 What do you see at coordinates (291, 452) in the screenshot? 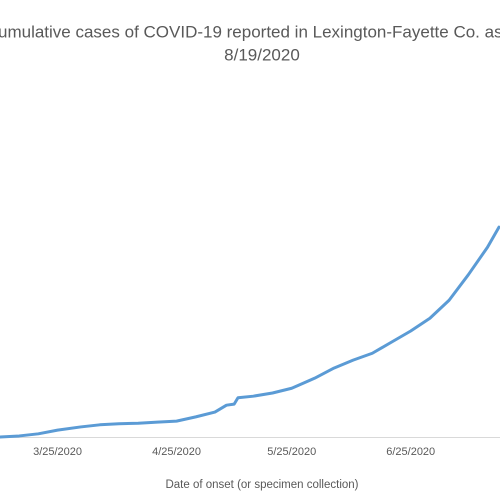
I see `x-tick-label: 5/25/2020` at bounding box center [291, 452].